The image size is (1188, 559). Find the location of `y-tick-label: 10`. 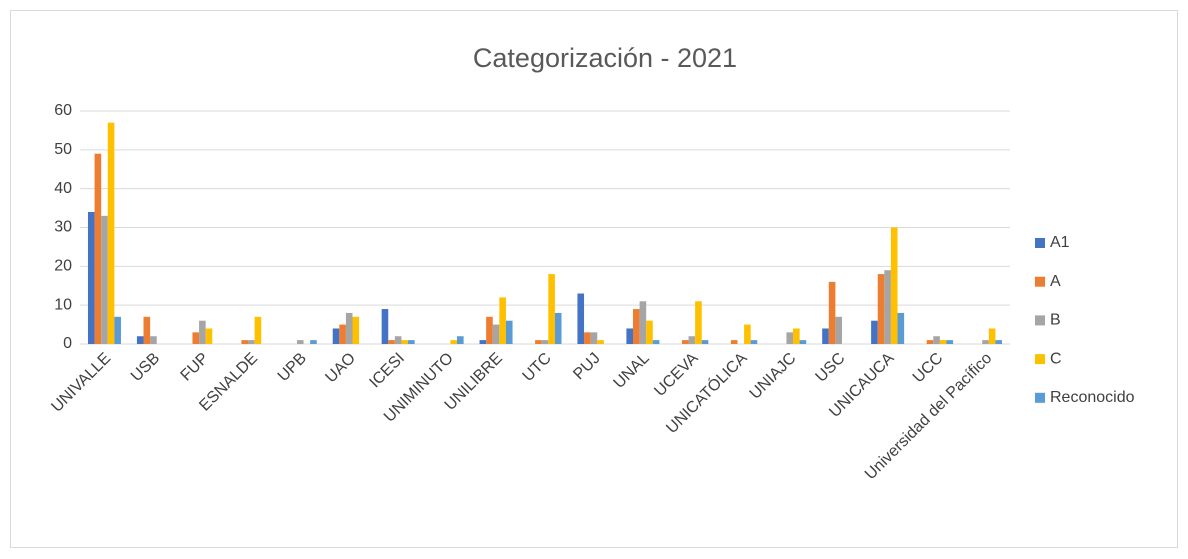

y-tick-label: 10 is located at coordinates (63, 304).